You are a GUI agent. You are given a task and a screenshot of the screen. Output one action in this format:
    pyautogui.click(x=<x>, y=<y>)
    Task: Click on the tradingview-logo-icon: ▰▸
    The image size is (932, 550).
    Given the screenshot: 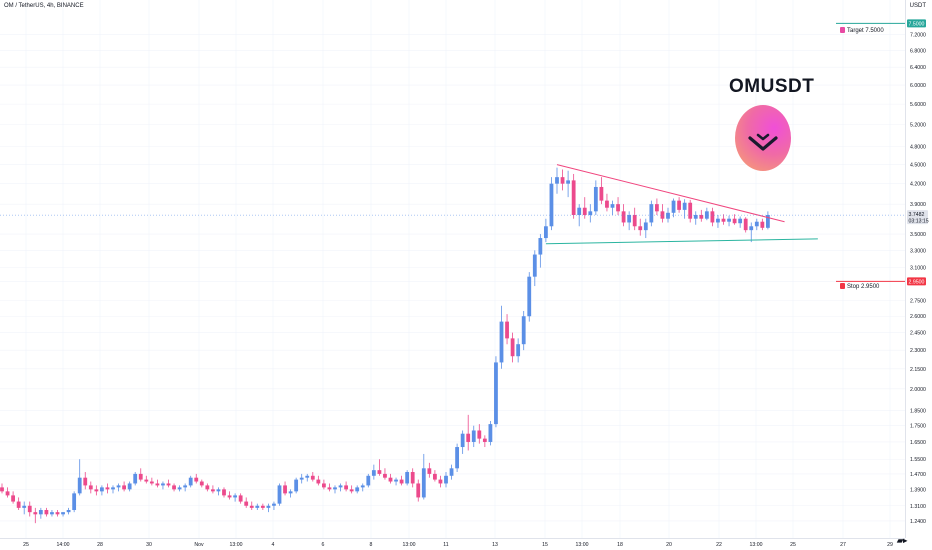 What is the action you would take?
    pyautogui.click(x=902, y=540)
    